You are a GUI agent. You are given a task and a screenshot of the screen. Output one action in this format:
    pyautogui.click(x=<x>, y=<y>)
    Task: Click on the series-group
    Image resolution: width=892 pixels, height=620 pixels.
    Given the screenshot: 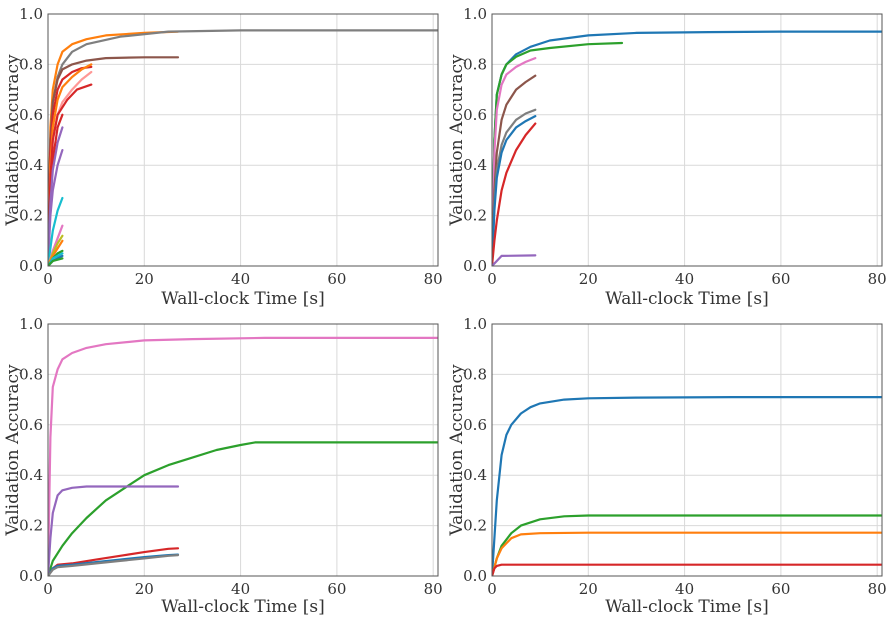 What is the action you would take?
    pyautogui.click(x=687, y=486)
    